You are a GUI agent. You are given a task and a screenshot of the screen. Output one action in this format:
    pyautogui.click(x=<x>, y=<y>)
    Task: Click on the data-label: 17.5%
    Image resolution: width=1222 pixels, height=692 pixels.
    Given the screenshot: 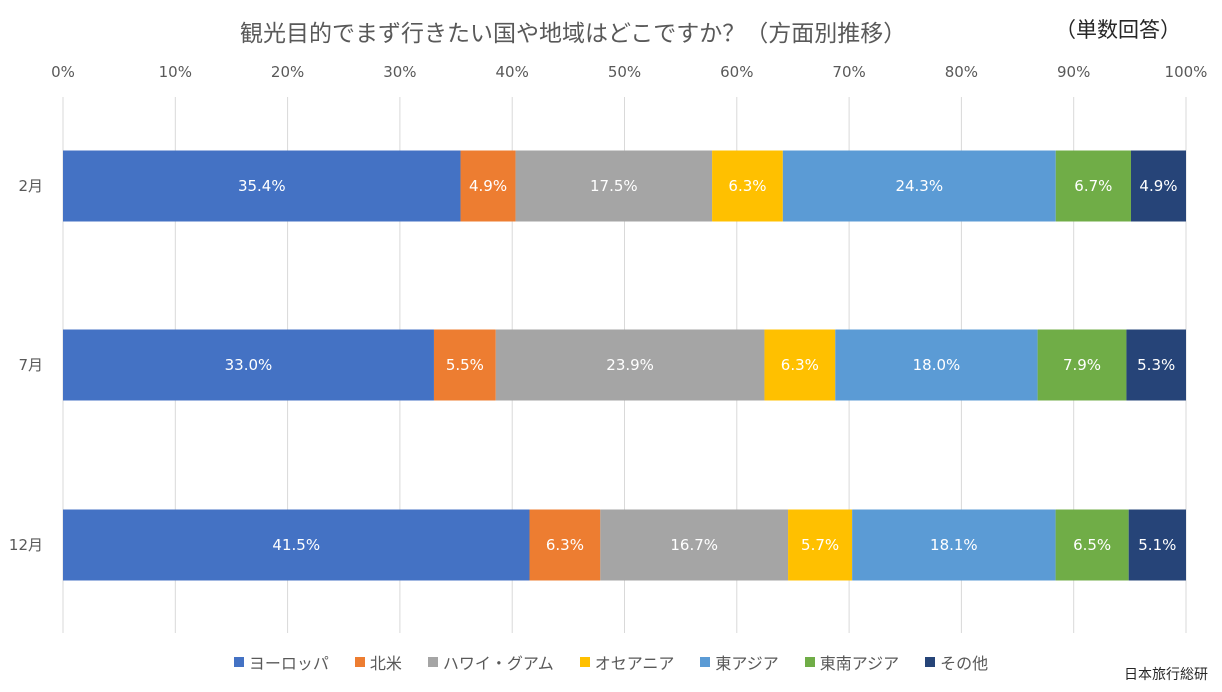 What is the action you would take?
    pyautogui.click(x=614, y=186)
    